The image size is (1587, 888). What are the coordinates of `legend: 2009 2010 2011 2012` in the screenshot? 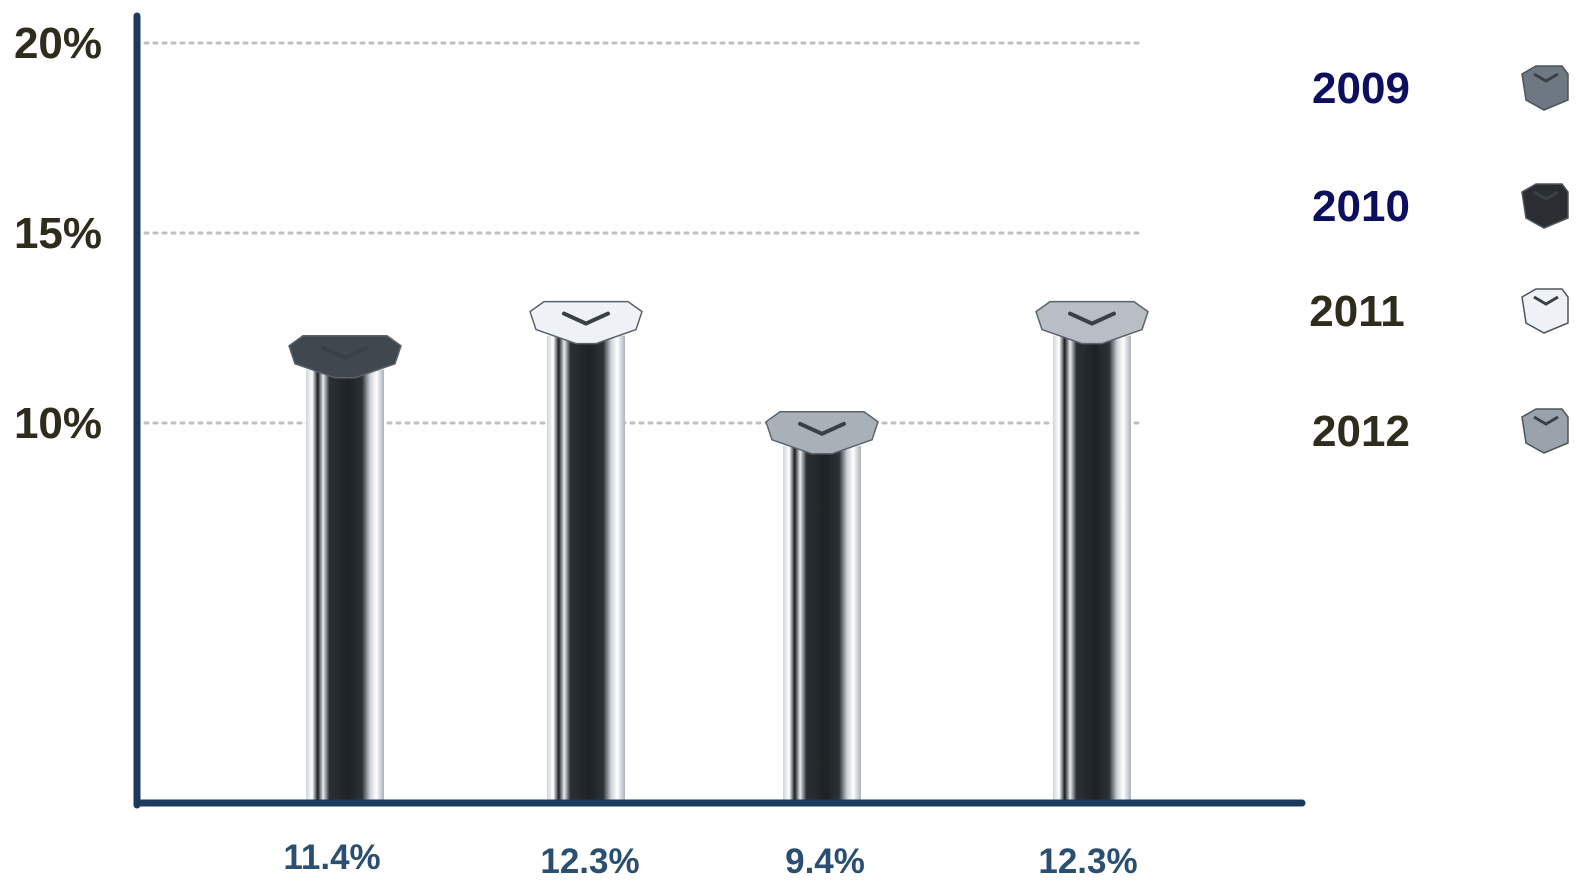 It's located at (1439, 260).